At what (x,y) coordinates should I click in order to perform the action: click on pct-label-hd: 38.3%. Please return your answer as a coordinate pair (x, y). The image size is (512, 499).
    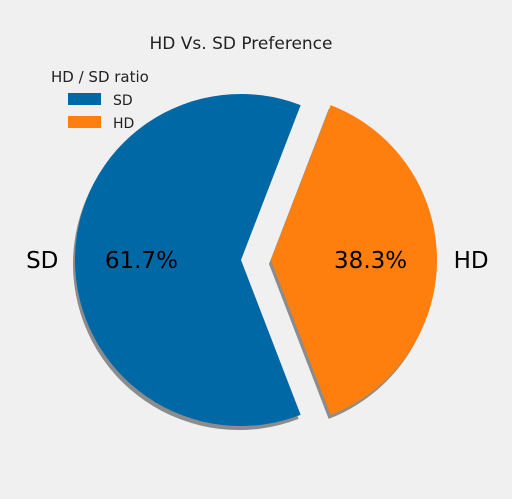
    Looking at the image, I should click on (370, 261).